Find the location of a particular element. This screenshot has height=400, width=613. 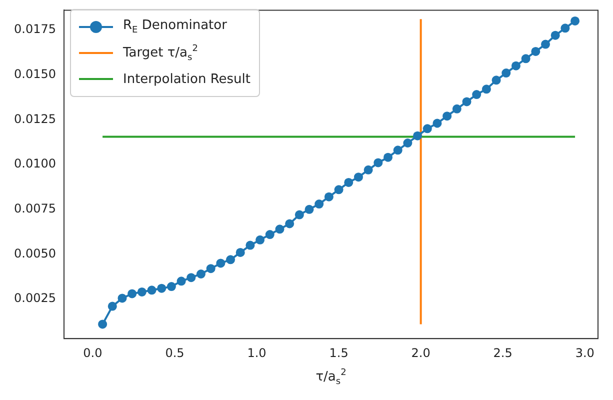

x-tick-label: 2.5 is located at coordinates (502, 353).